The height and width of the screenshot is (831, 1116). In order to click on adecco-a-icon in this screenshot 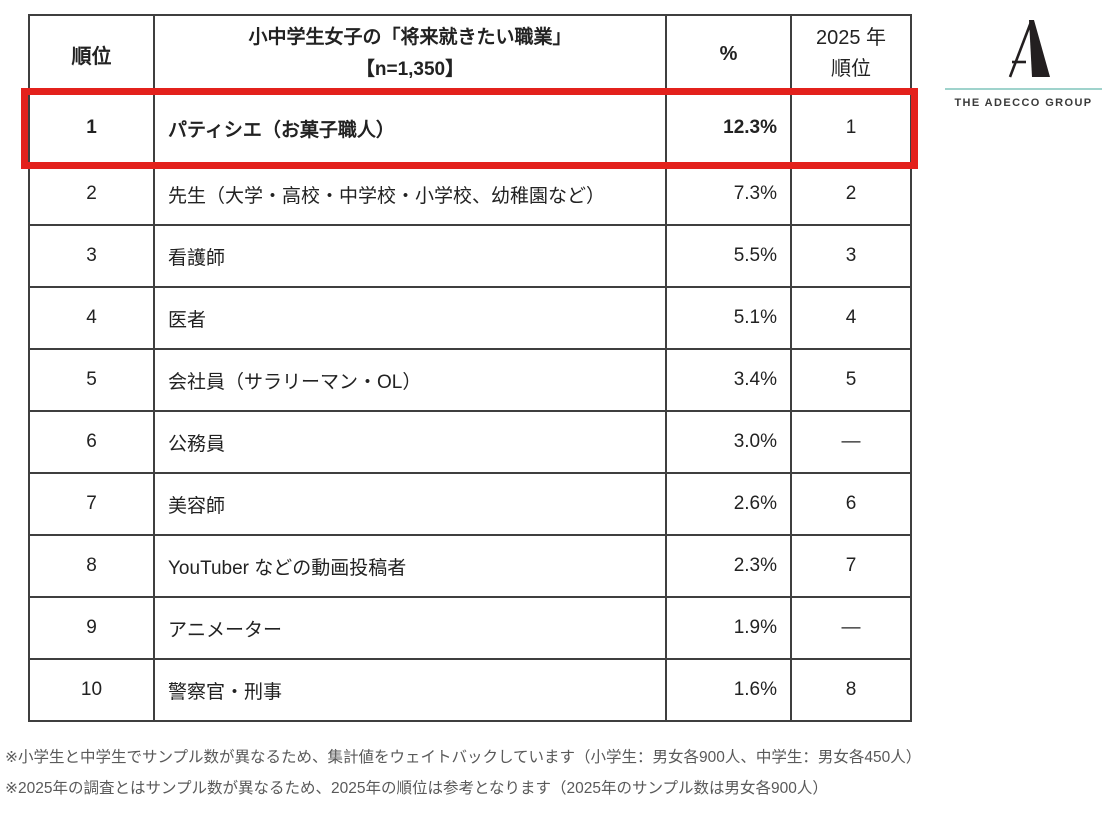, I will do `click(1029, 49)`.